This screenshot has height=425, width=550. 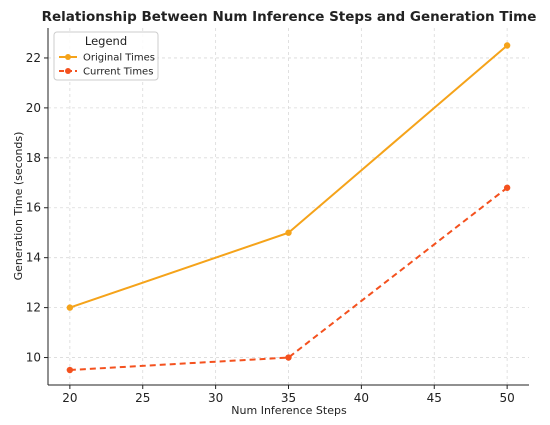 I want to click on x-axis-label: Num Inference Steps, so click(x=289, y=410).